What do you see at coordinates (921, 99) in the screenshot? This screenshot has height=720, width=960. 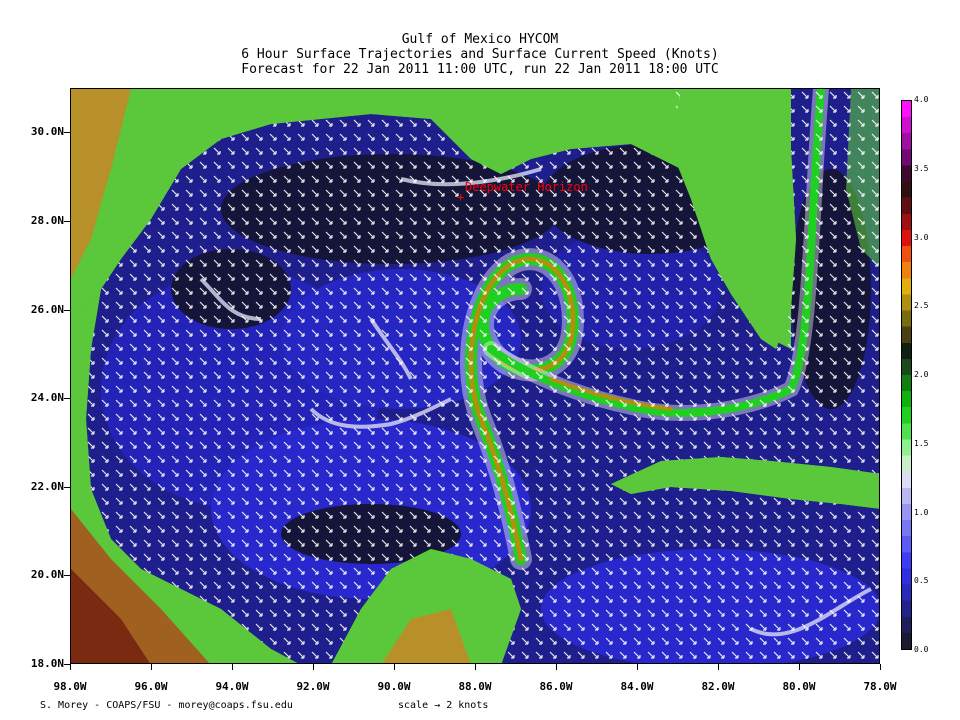 I see `colorbar-tick-label: 4.0` at bounding box center [921, 99].